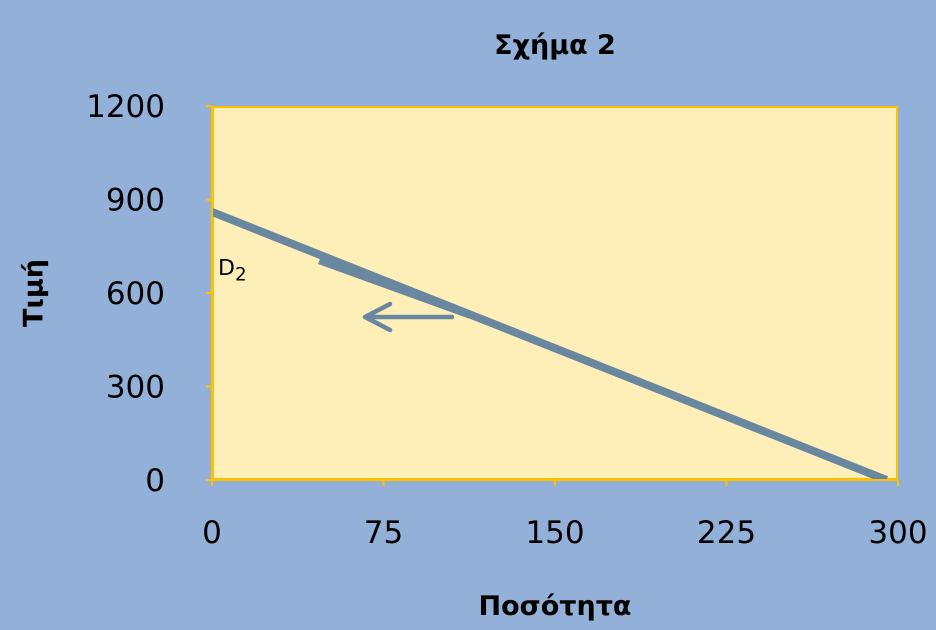 The image size is (936, 630). What do you see at coordinates (555, 533) in the screenshot?
I see `x-tick-label: 150` at bounding box center [555, 533].